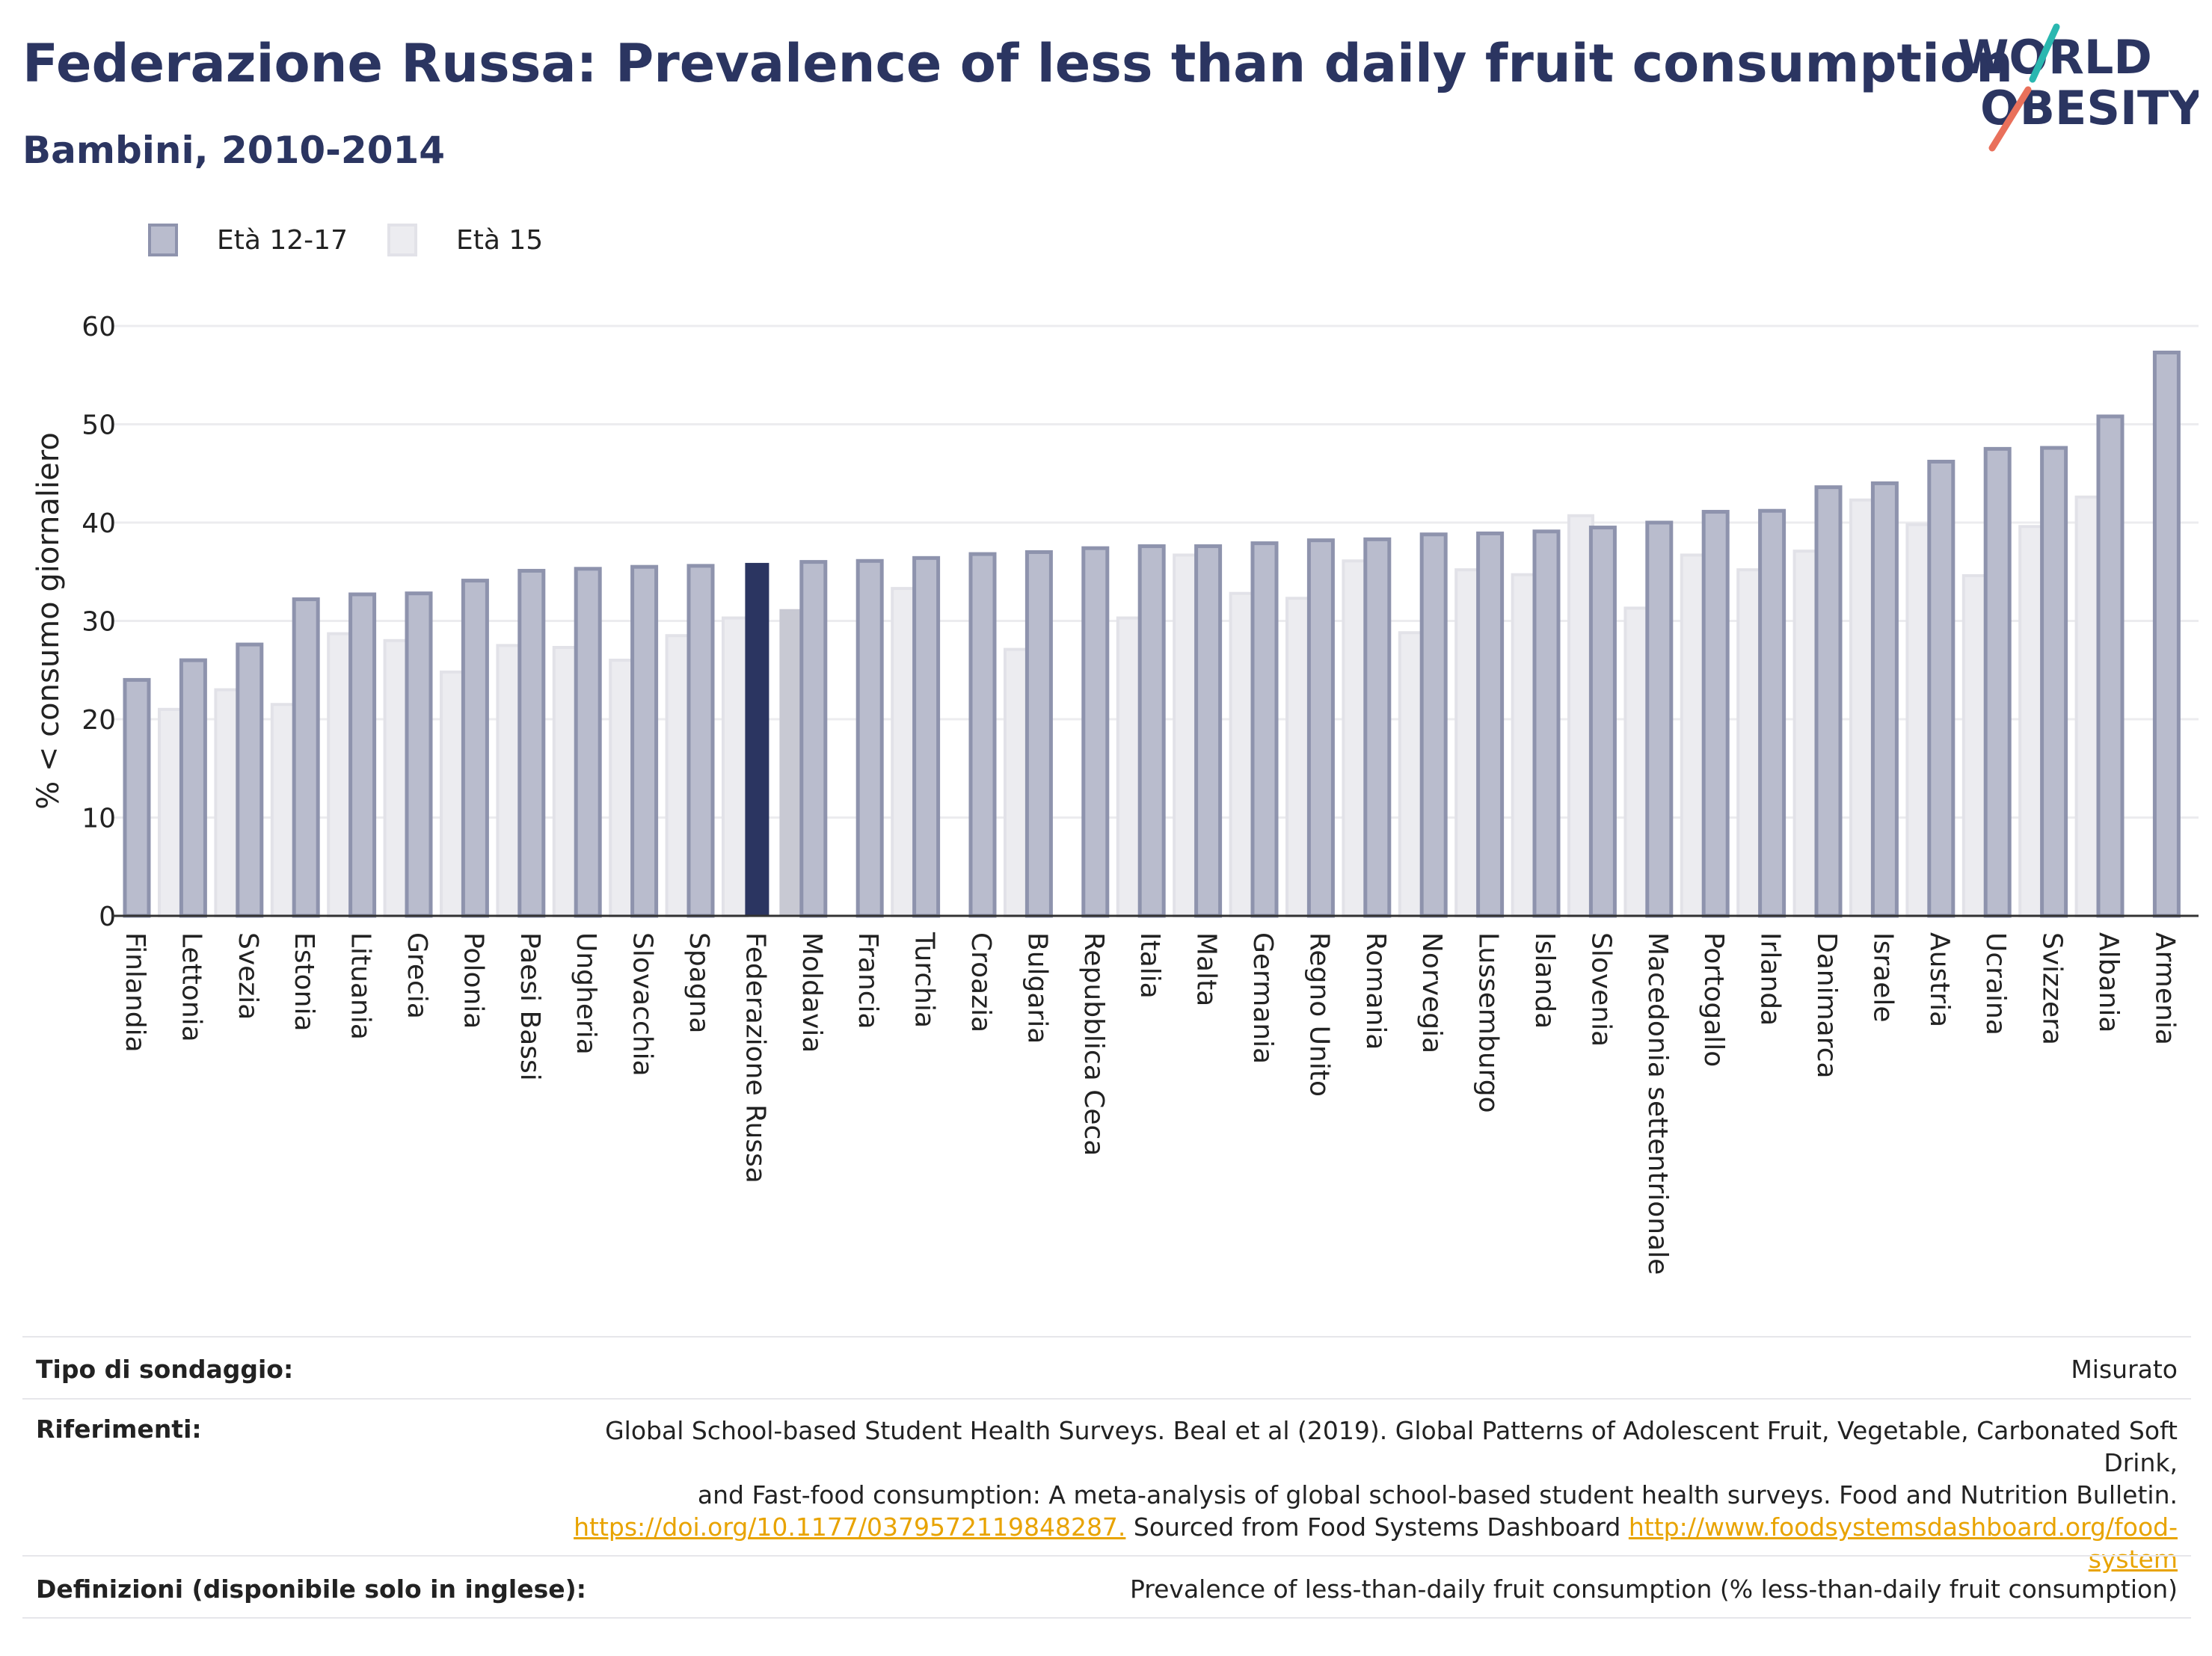 The height and width of the screenshot is (1656, 2212). I want to click on legend-swatch-series1, so click(163, 240).